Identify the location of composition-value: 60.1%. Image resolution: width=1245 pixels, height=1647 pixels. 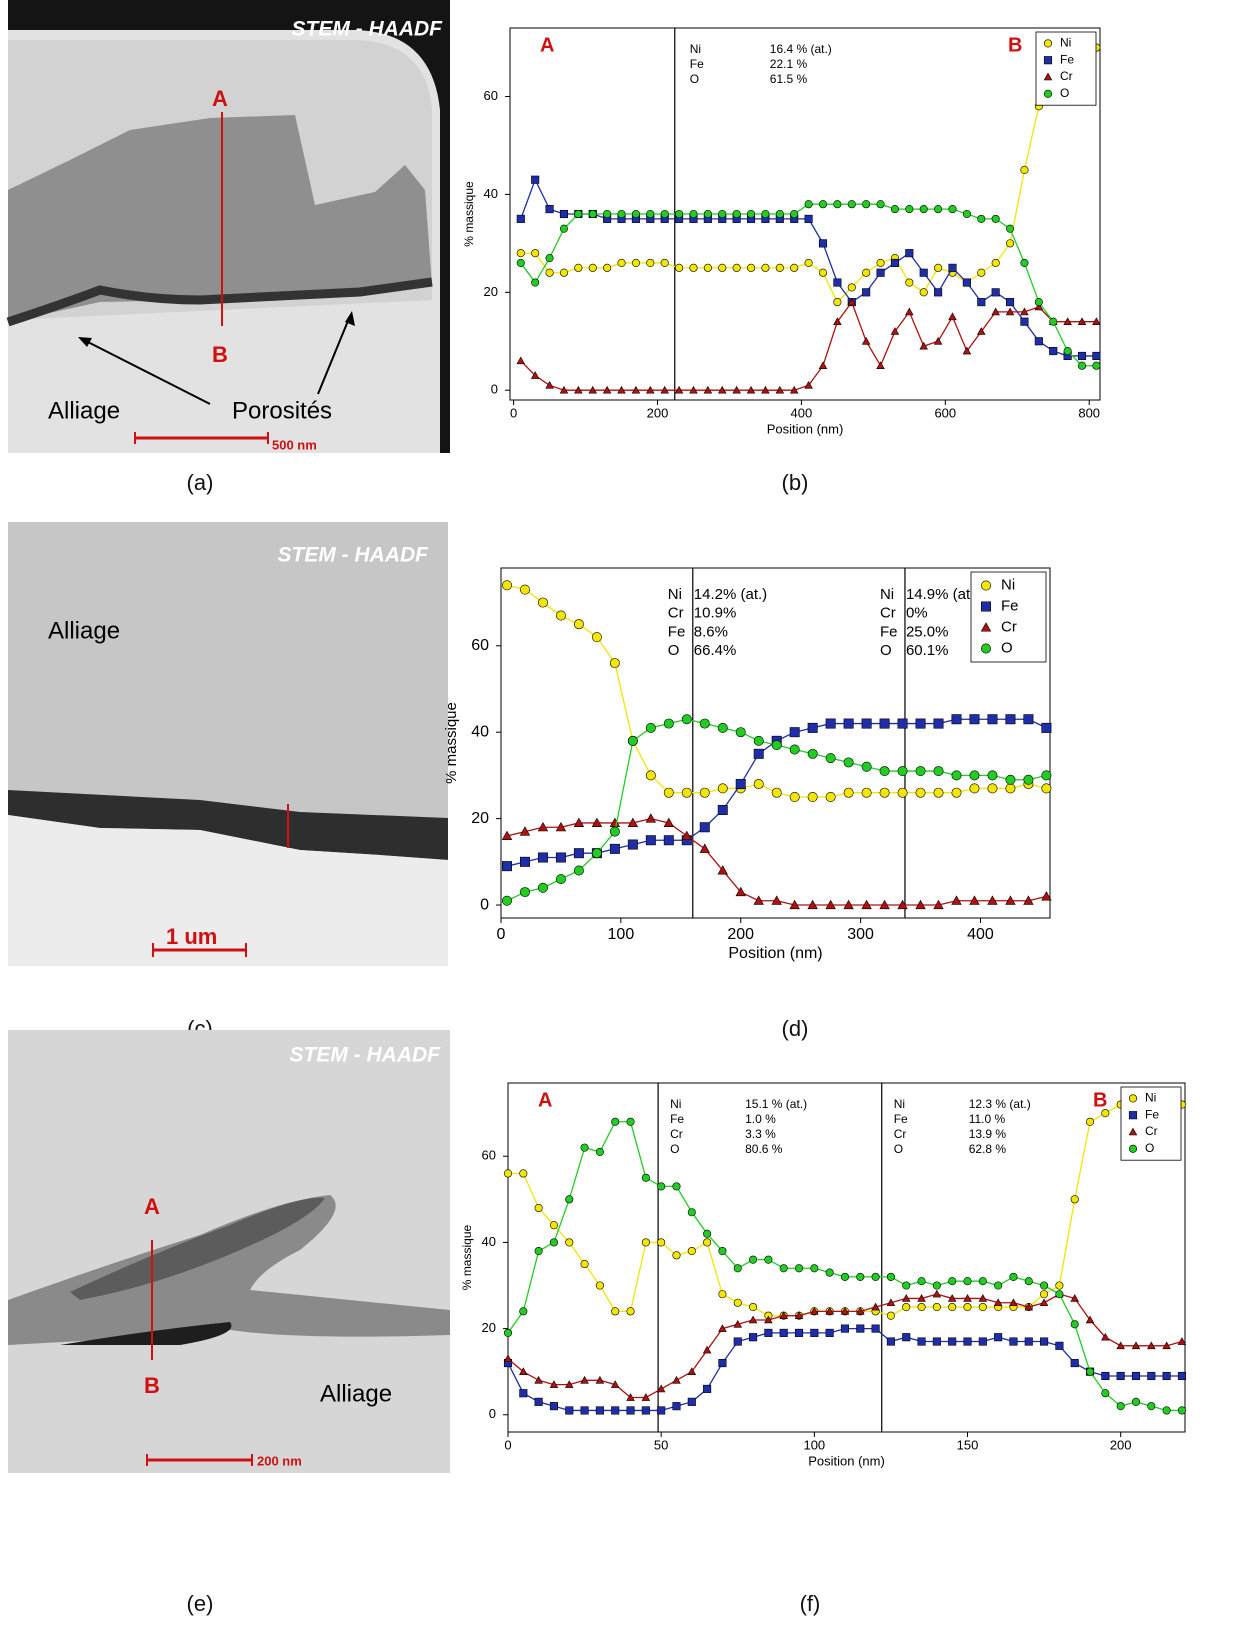
(927, 650).